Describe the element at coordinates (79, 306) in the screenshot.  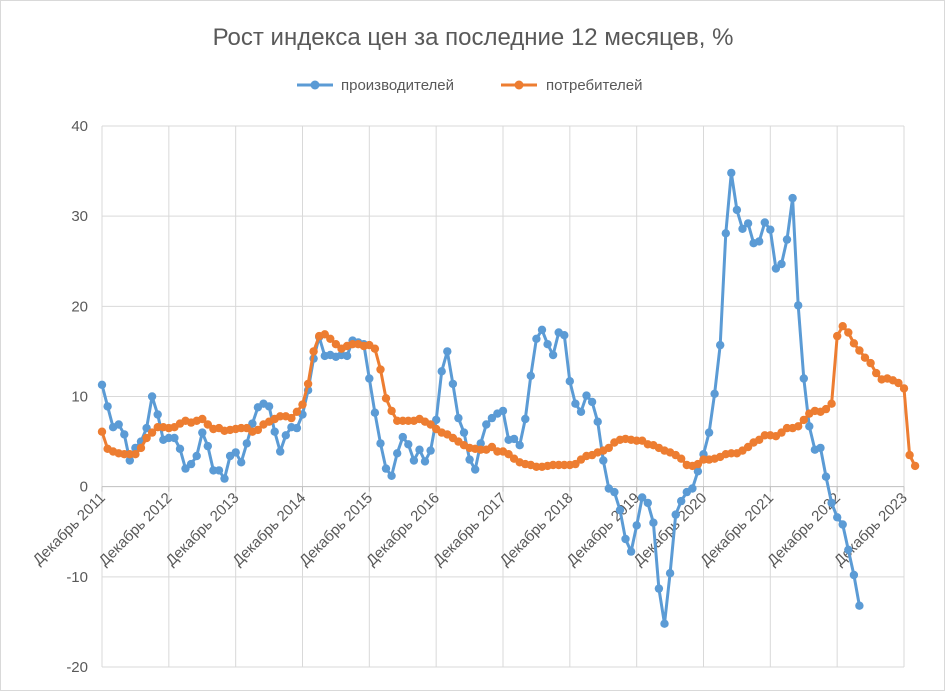
I see `y-tick-label: 20` at that location.